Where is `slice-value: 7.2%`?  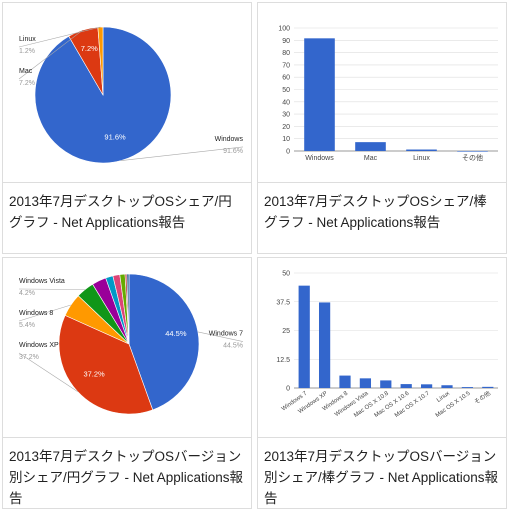
slice-value: 7.2% is located at coordinates (27, 83).